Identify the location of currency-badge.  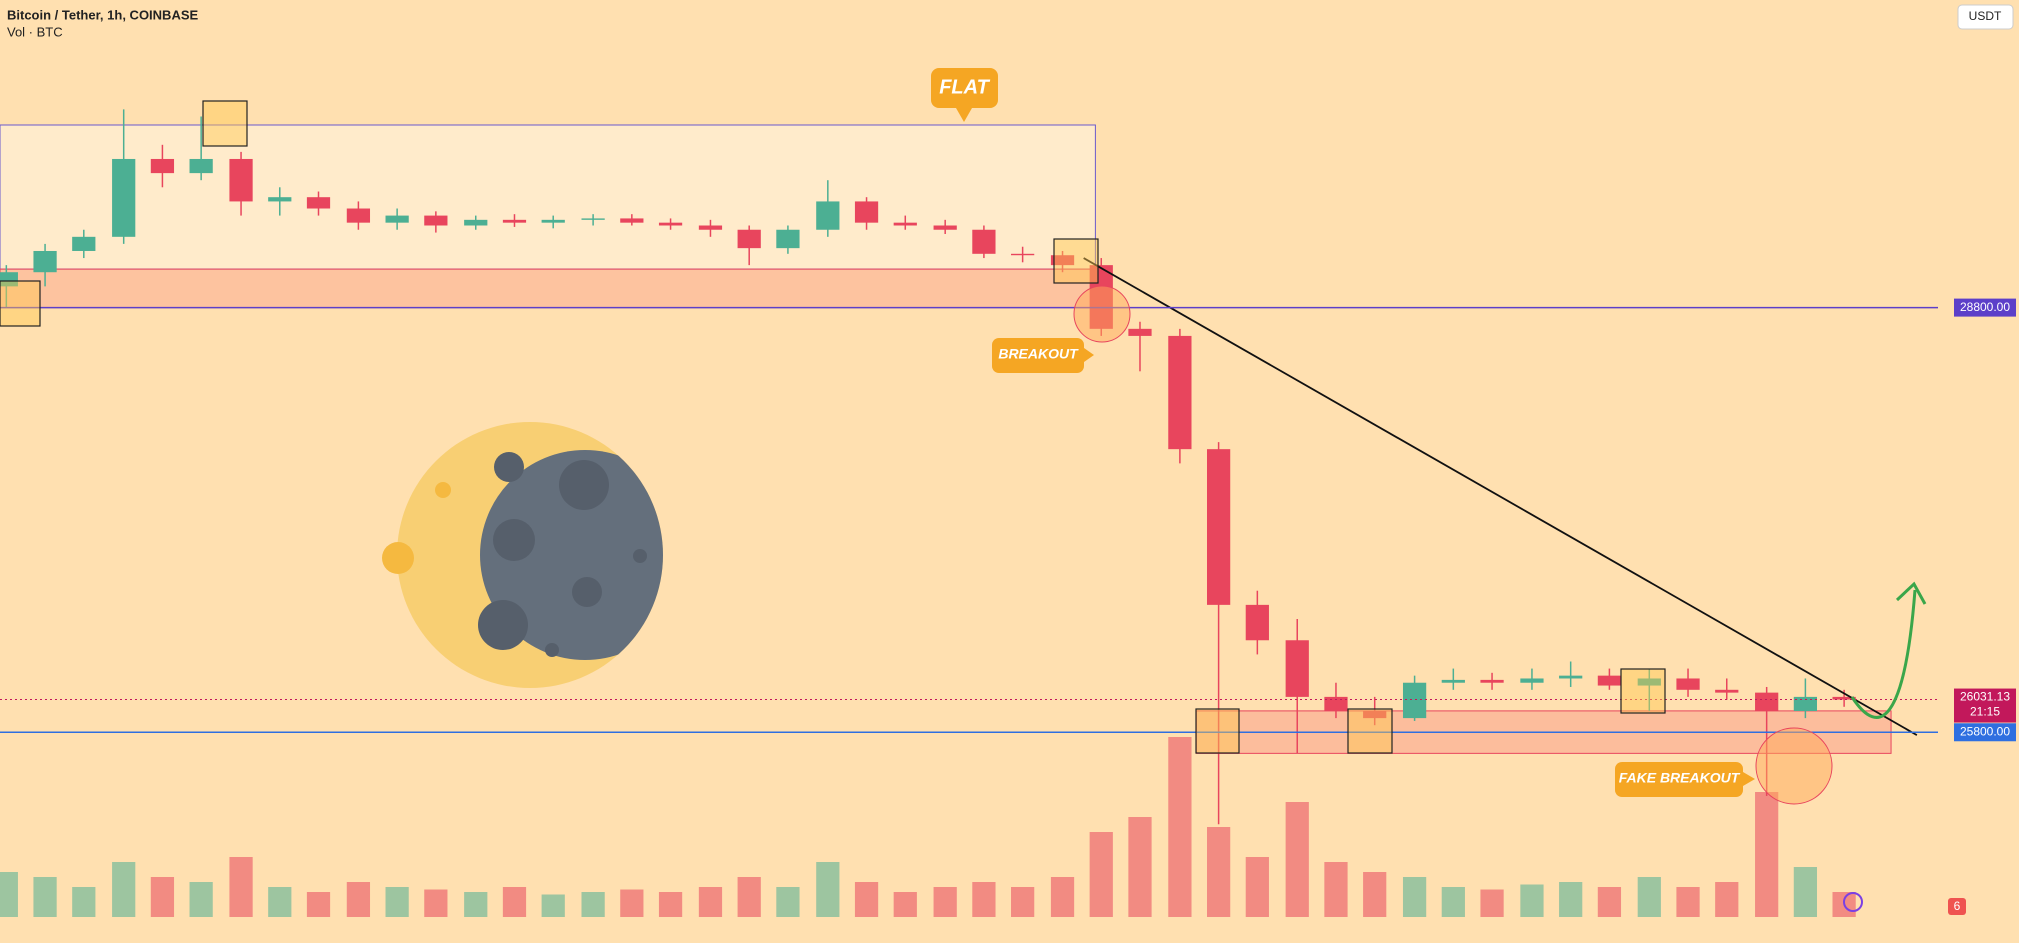
(1985, 17).